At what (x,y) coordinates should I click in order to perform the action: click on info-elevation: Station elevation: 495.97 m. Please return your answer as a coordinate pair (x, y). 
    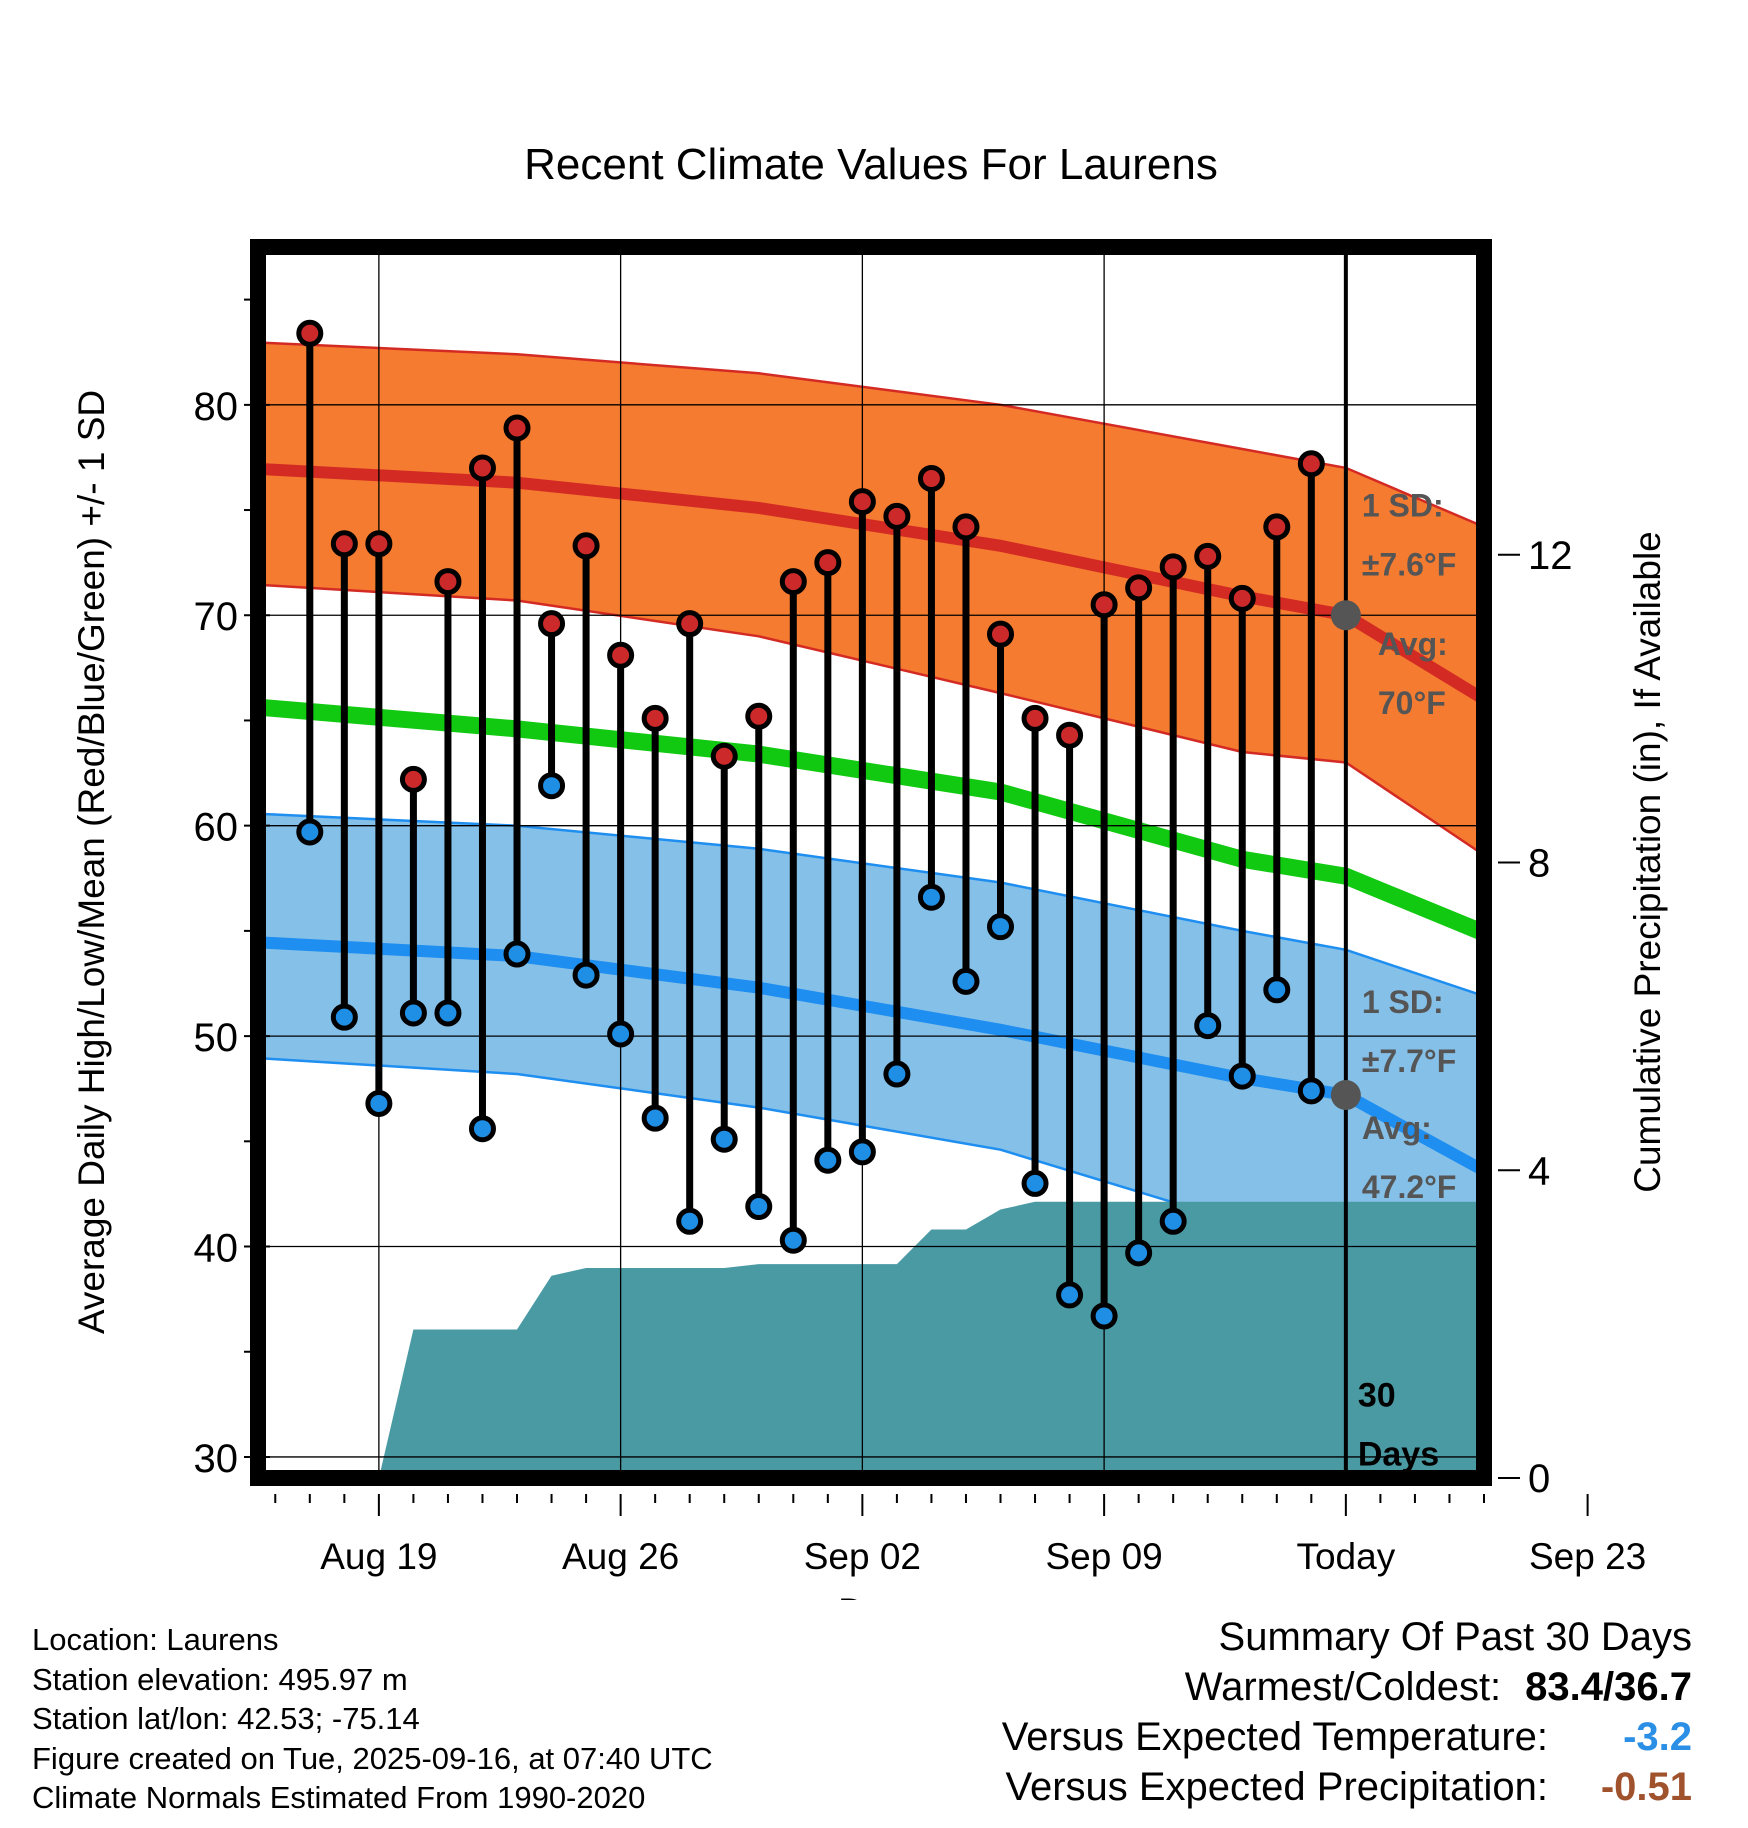
    Looking at the image, I should click on (220, 1679).